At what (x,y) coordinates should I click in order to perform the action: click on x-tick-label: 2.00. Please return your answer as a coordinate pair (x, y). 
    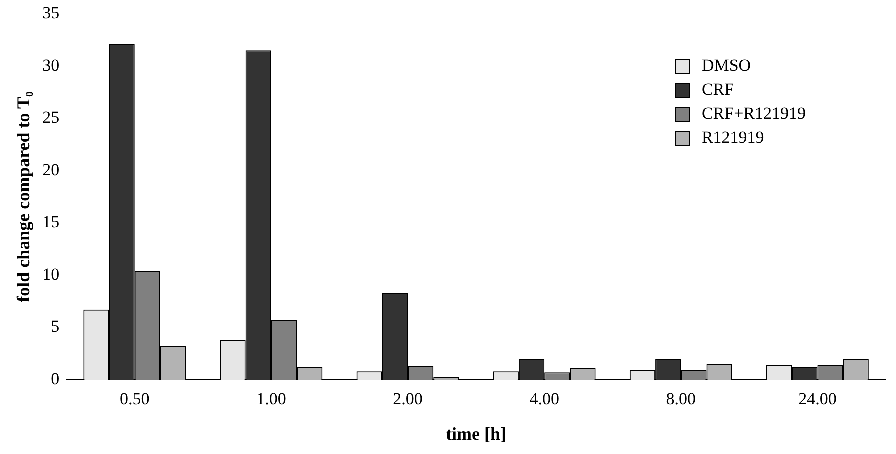
    Looking at the image, I should click on (408, 399).